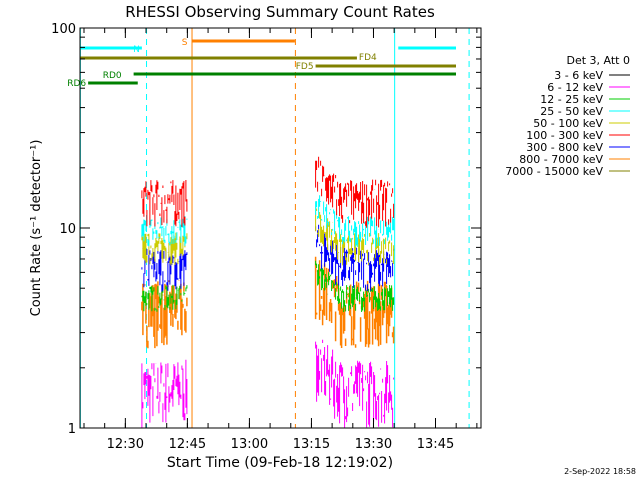 This screenshot has width=640, height=480. I want to click on legend-label: 7000 - 15000 keV, so click(554, 171).